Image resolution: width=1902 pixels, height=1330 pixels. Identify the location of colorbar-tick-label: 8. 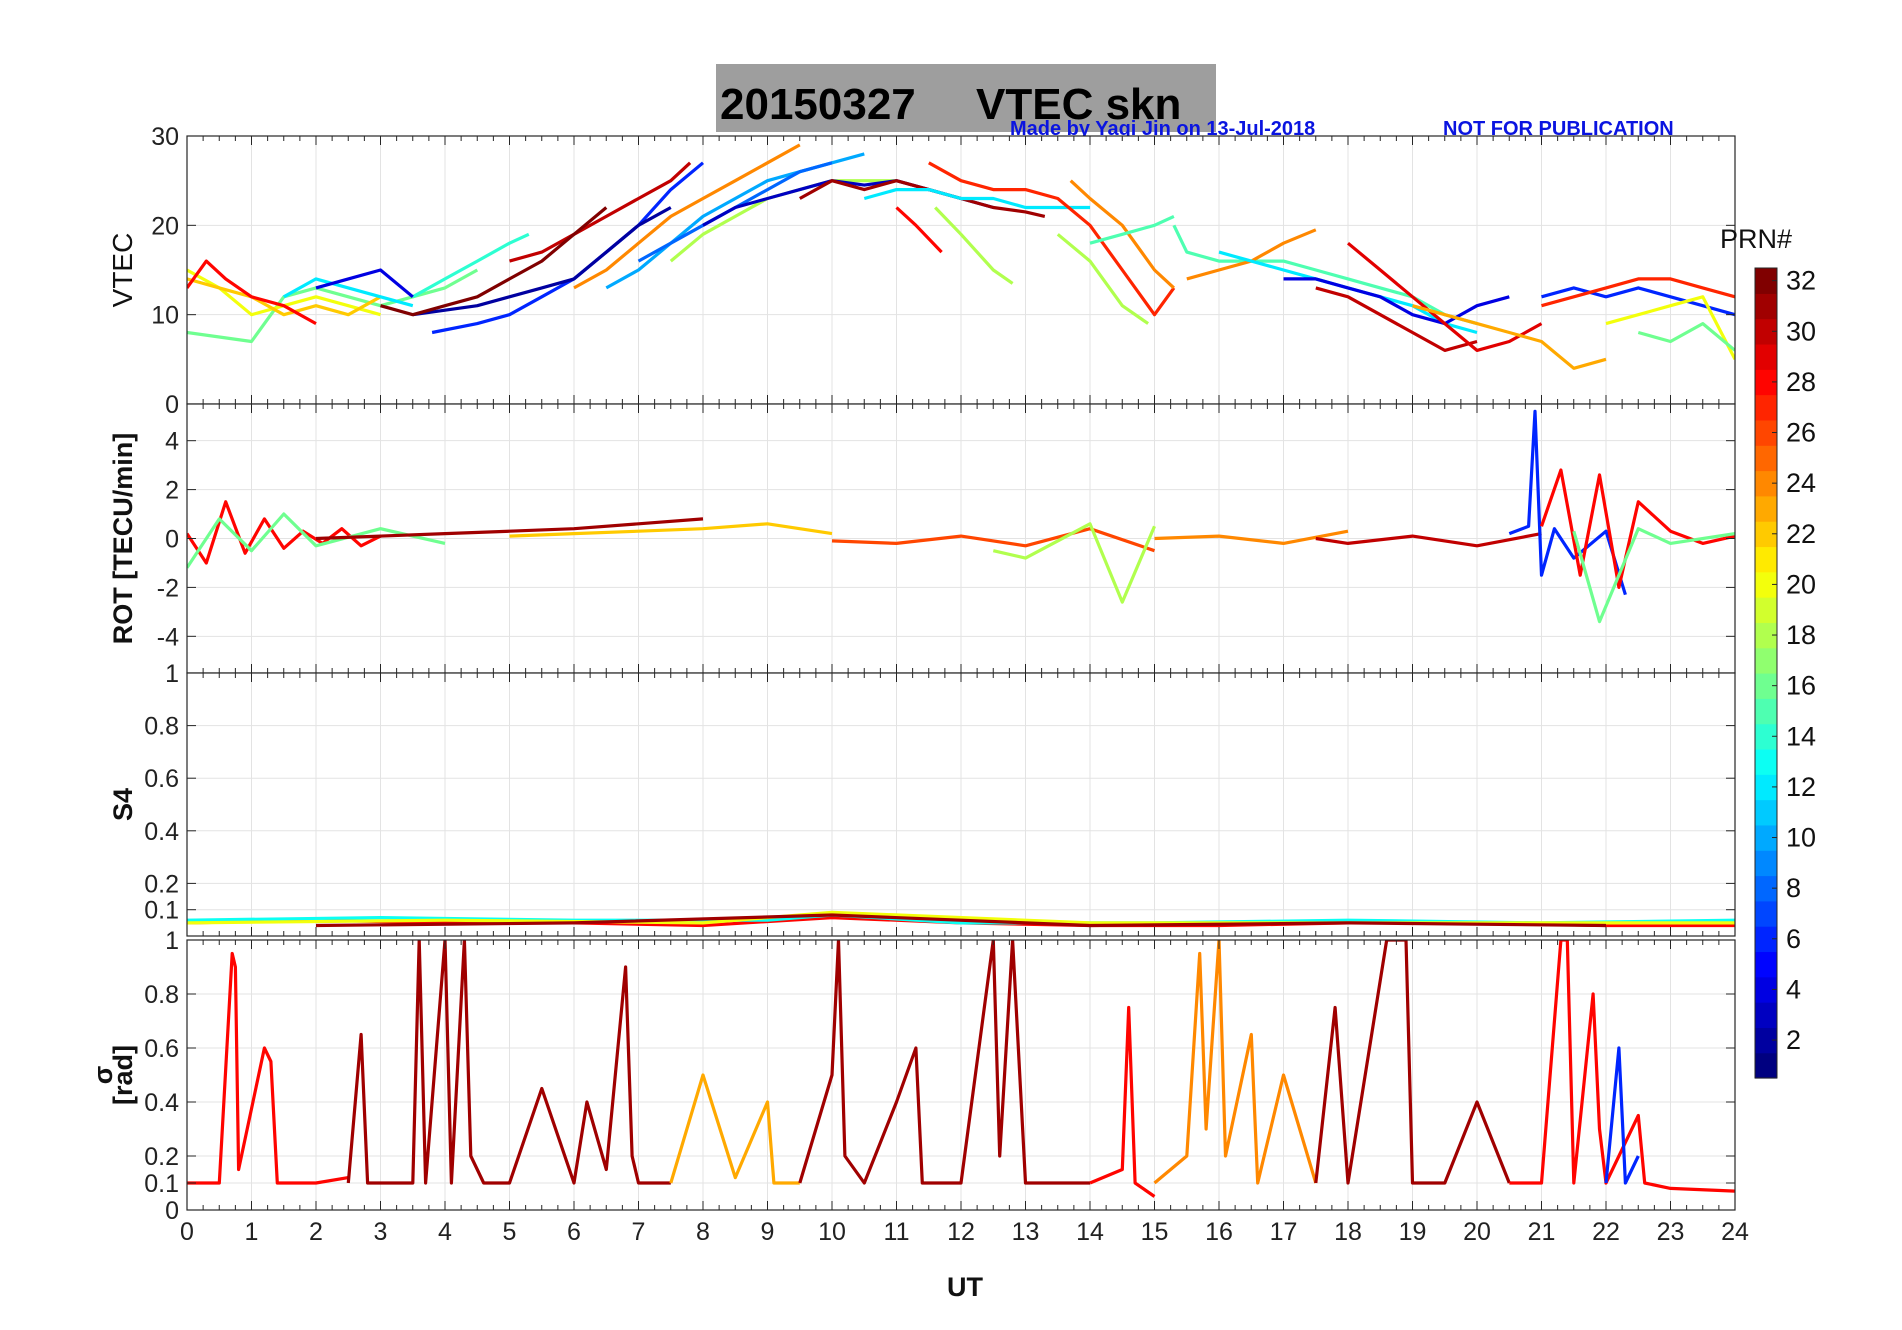
(1793, 888).